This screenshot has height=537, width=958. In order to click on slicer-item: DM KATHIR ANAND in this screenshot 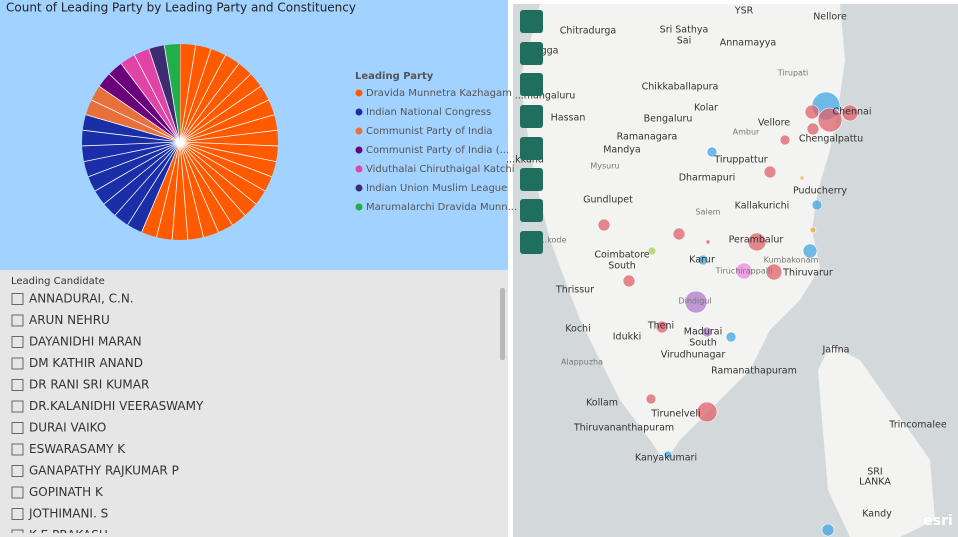, I will do `click(86, 363)`.